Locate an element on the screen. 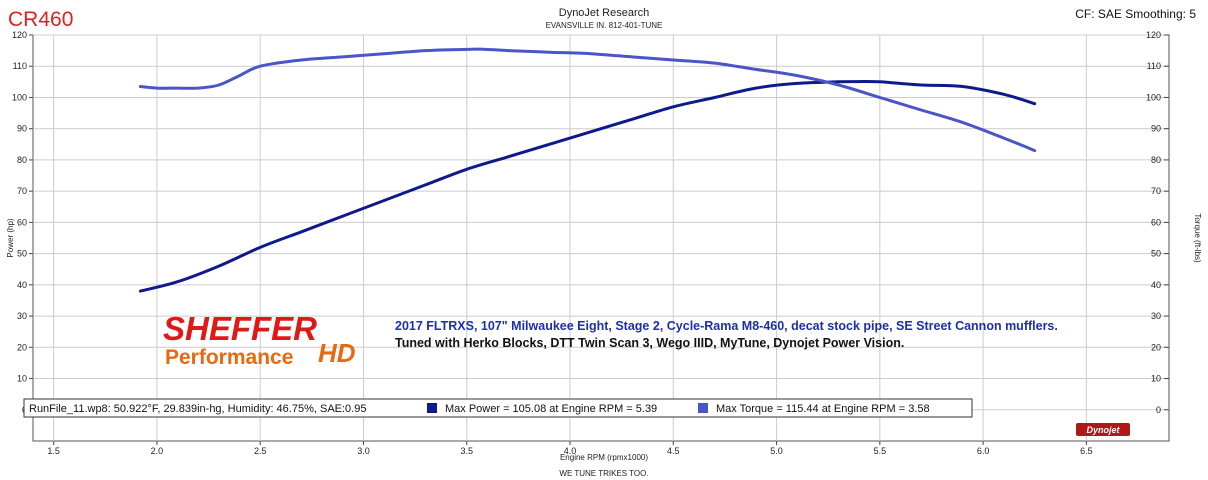  x-tick-label: 3.0 is located at coordinates (363, 451).